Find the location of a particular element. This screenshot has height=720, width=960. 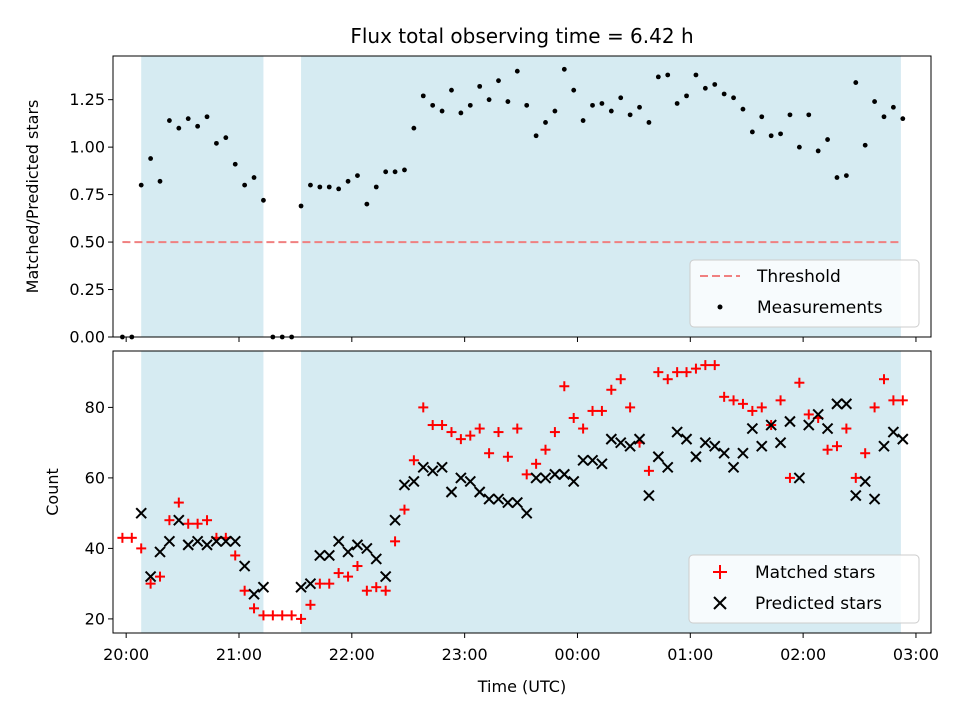

measurements-legend-icon is located at coordinates (720, 307).